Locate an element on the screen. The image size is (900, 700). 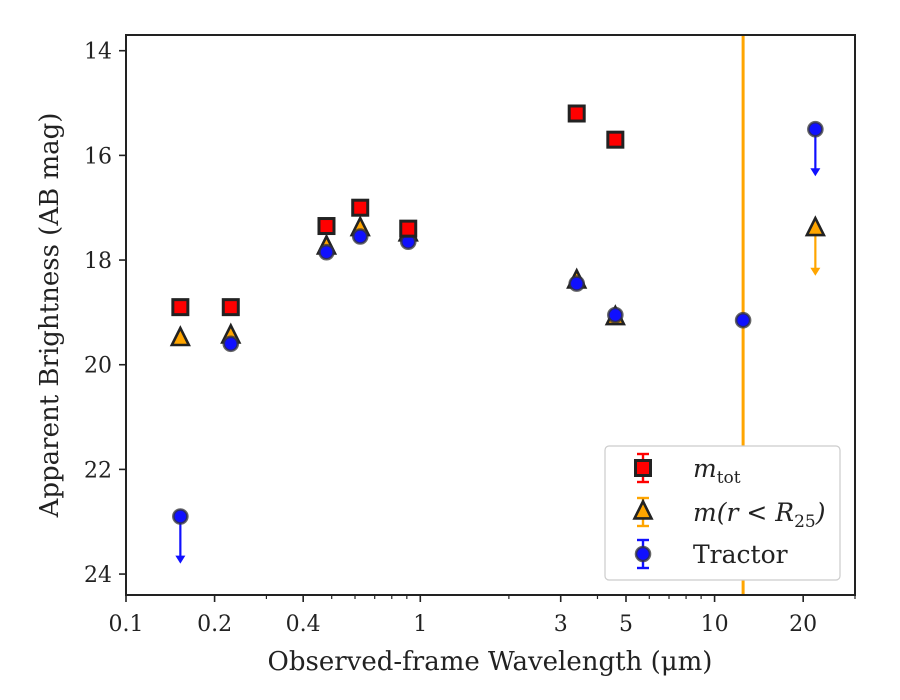
legend-marker-triangle is located at coordinates (643, 509).